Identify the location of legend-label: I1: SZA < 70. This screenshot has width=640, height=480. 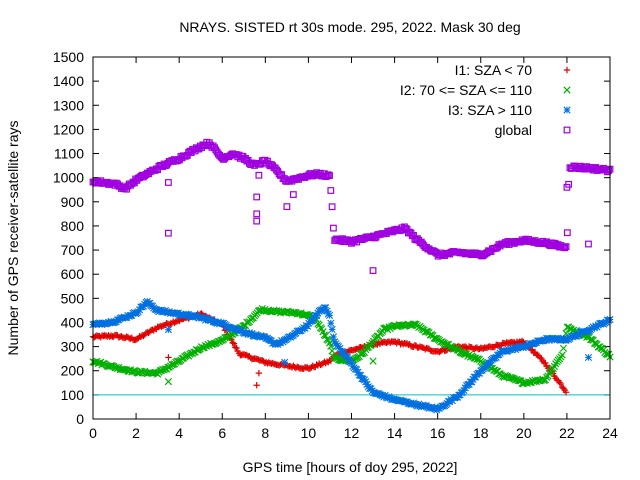
(494, 70).